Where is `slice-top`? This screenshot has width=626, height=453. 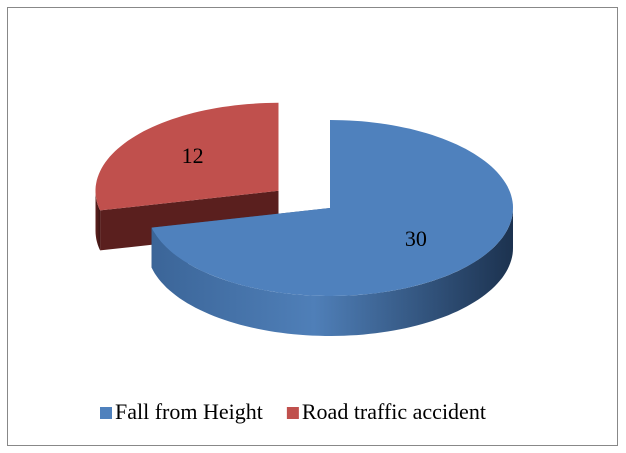 slice-top is located at coordinates (187, 156).